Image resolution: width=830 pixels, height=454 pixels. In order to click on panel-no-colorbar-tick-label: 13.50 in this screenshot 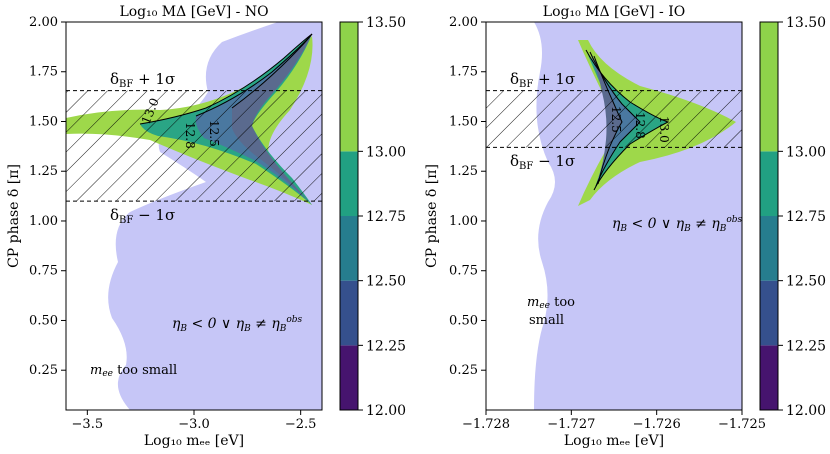, I will do `click(386, 23)`.